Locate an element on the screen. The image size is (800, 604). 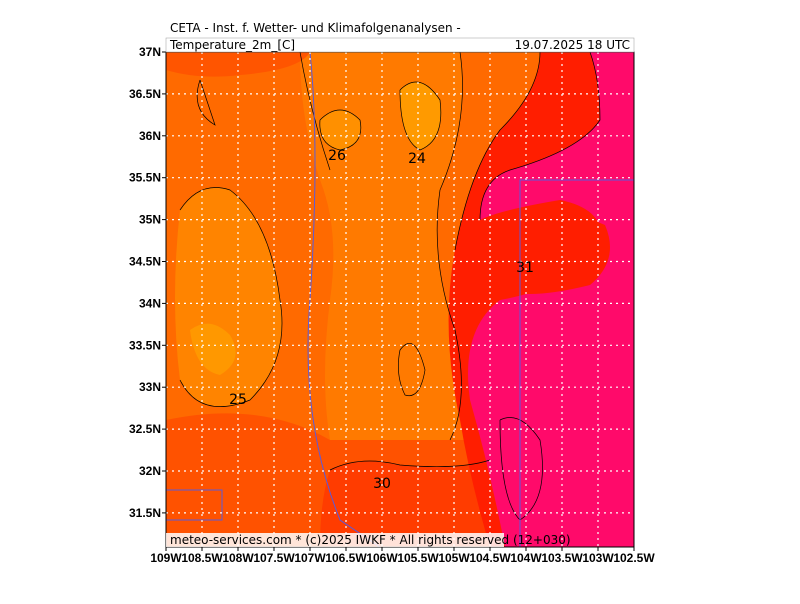
lat-label: 33.5N is located at coordinates (145, 345).